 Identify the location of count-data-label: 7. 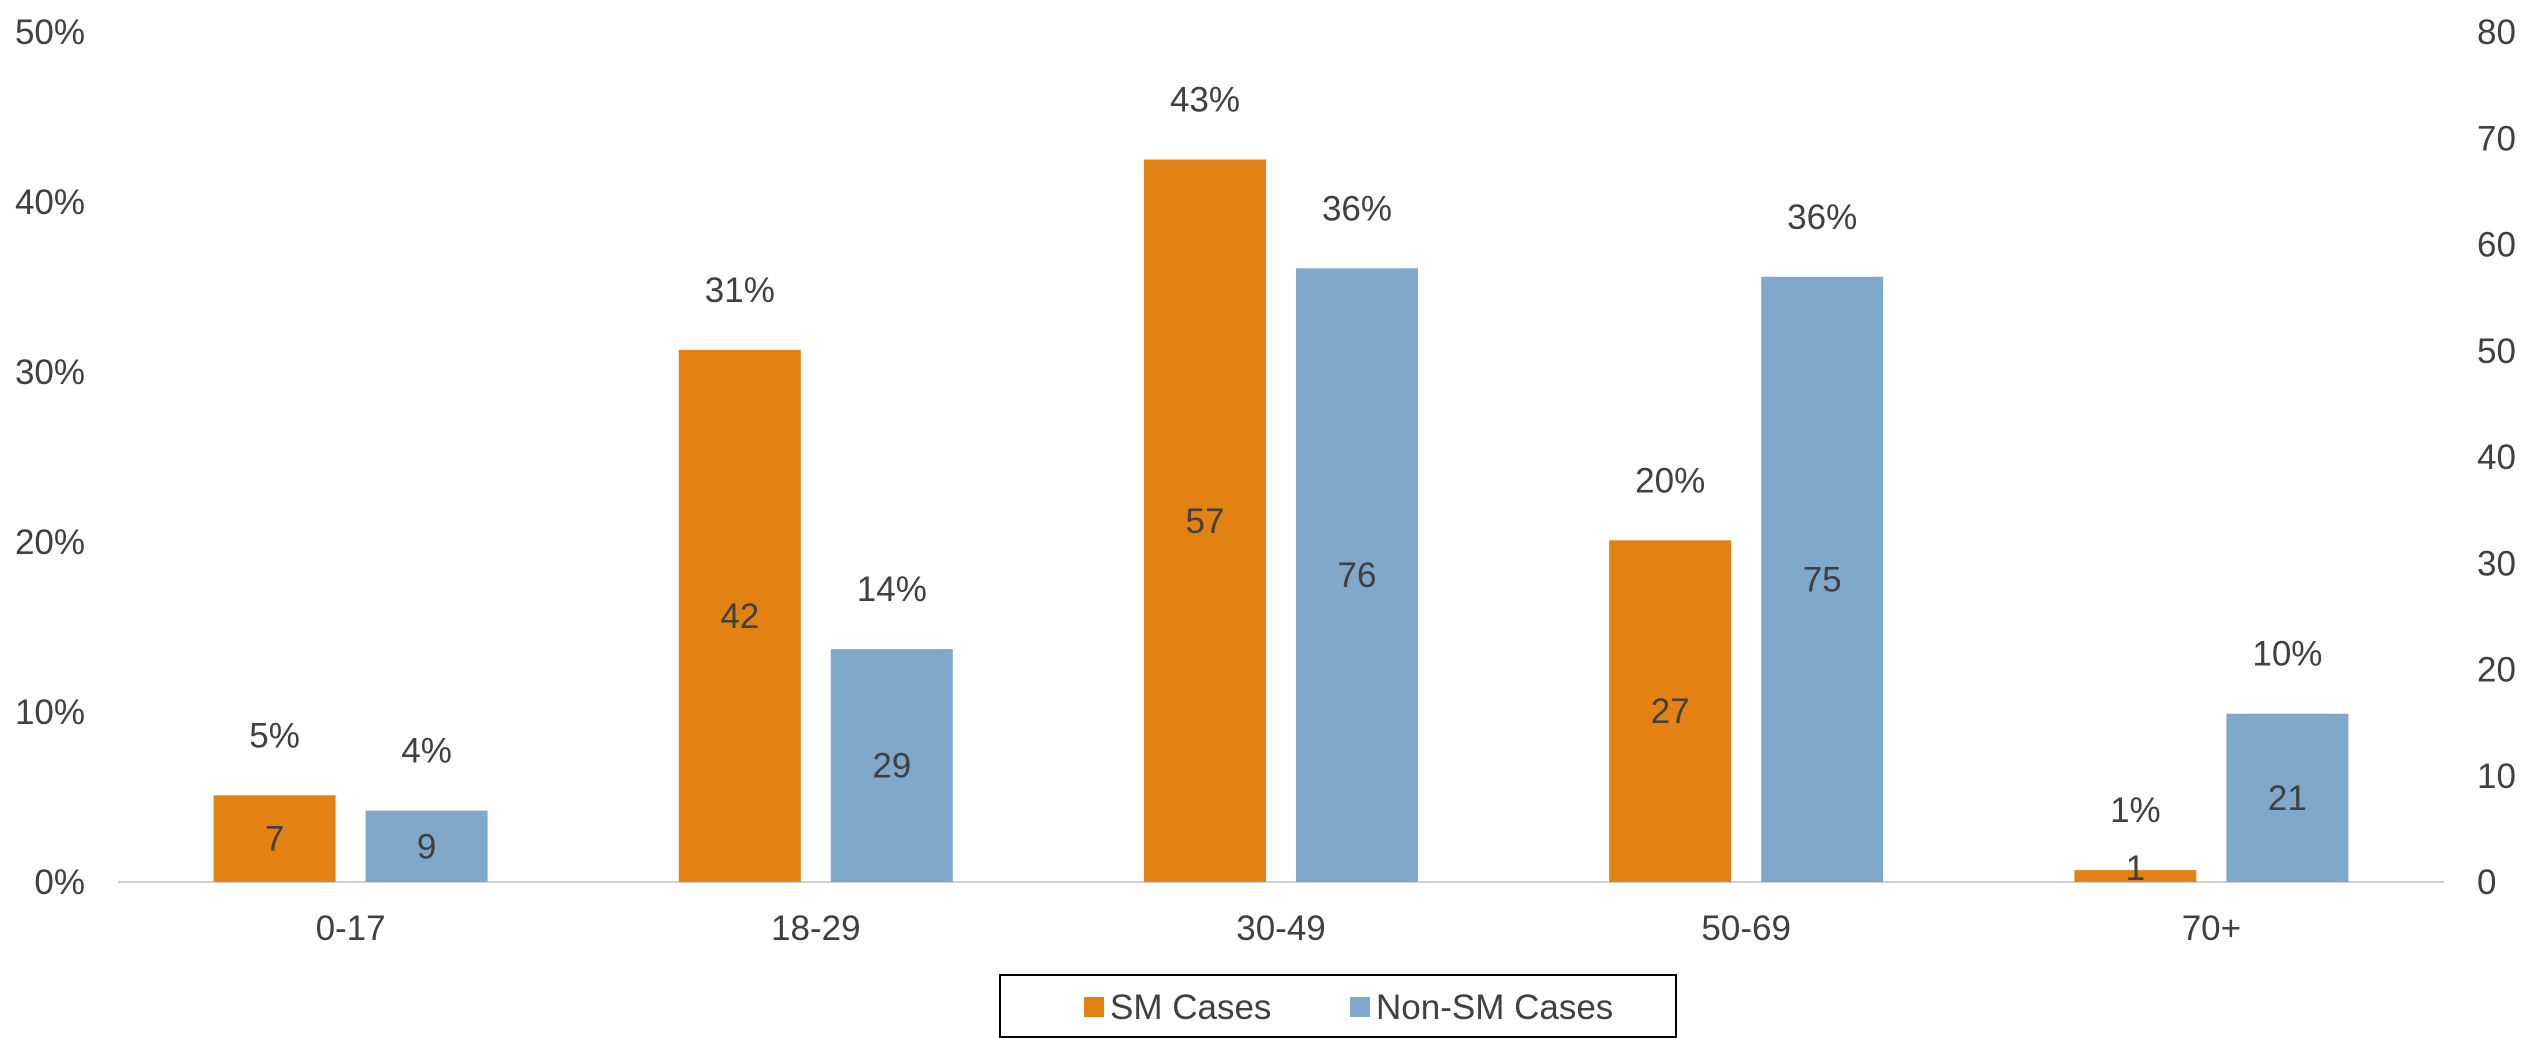
(274, 839).